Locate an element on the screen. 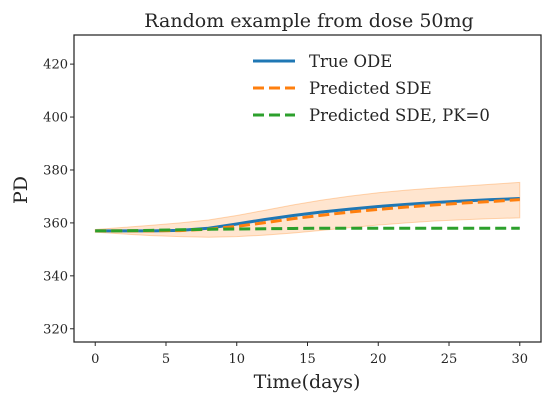  x-axis-ticks: 0 5 10 15 20 25 30 is located at coordinates (309, 354).